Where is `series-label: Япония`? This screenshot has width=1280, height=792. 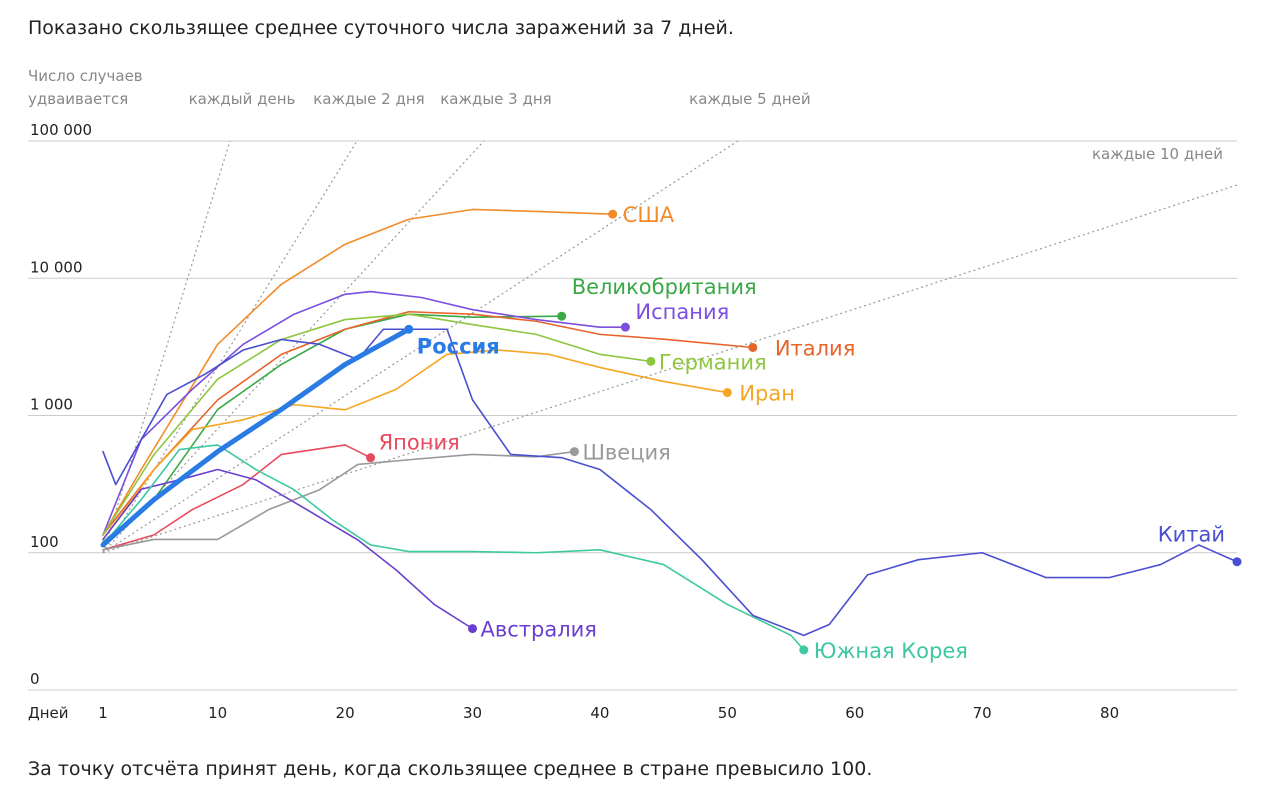 series-label: Япония is located at coordinates (419, 443).